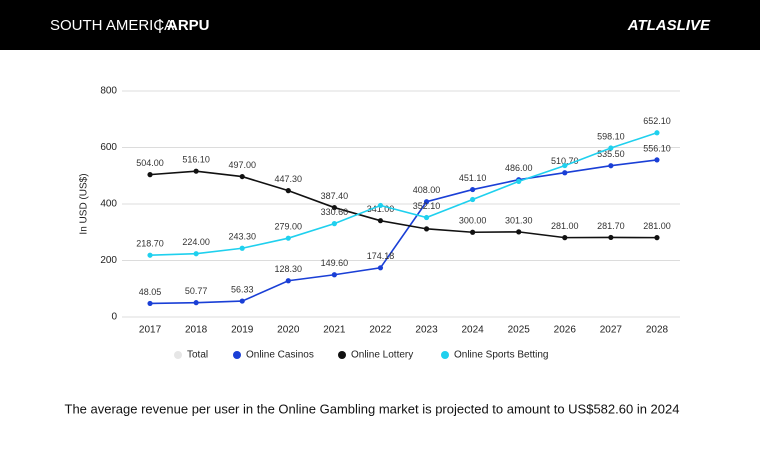 The image size is (760, 471). I want to click on y-axis-label: In USD (US$), so click(84, 203).